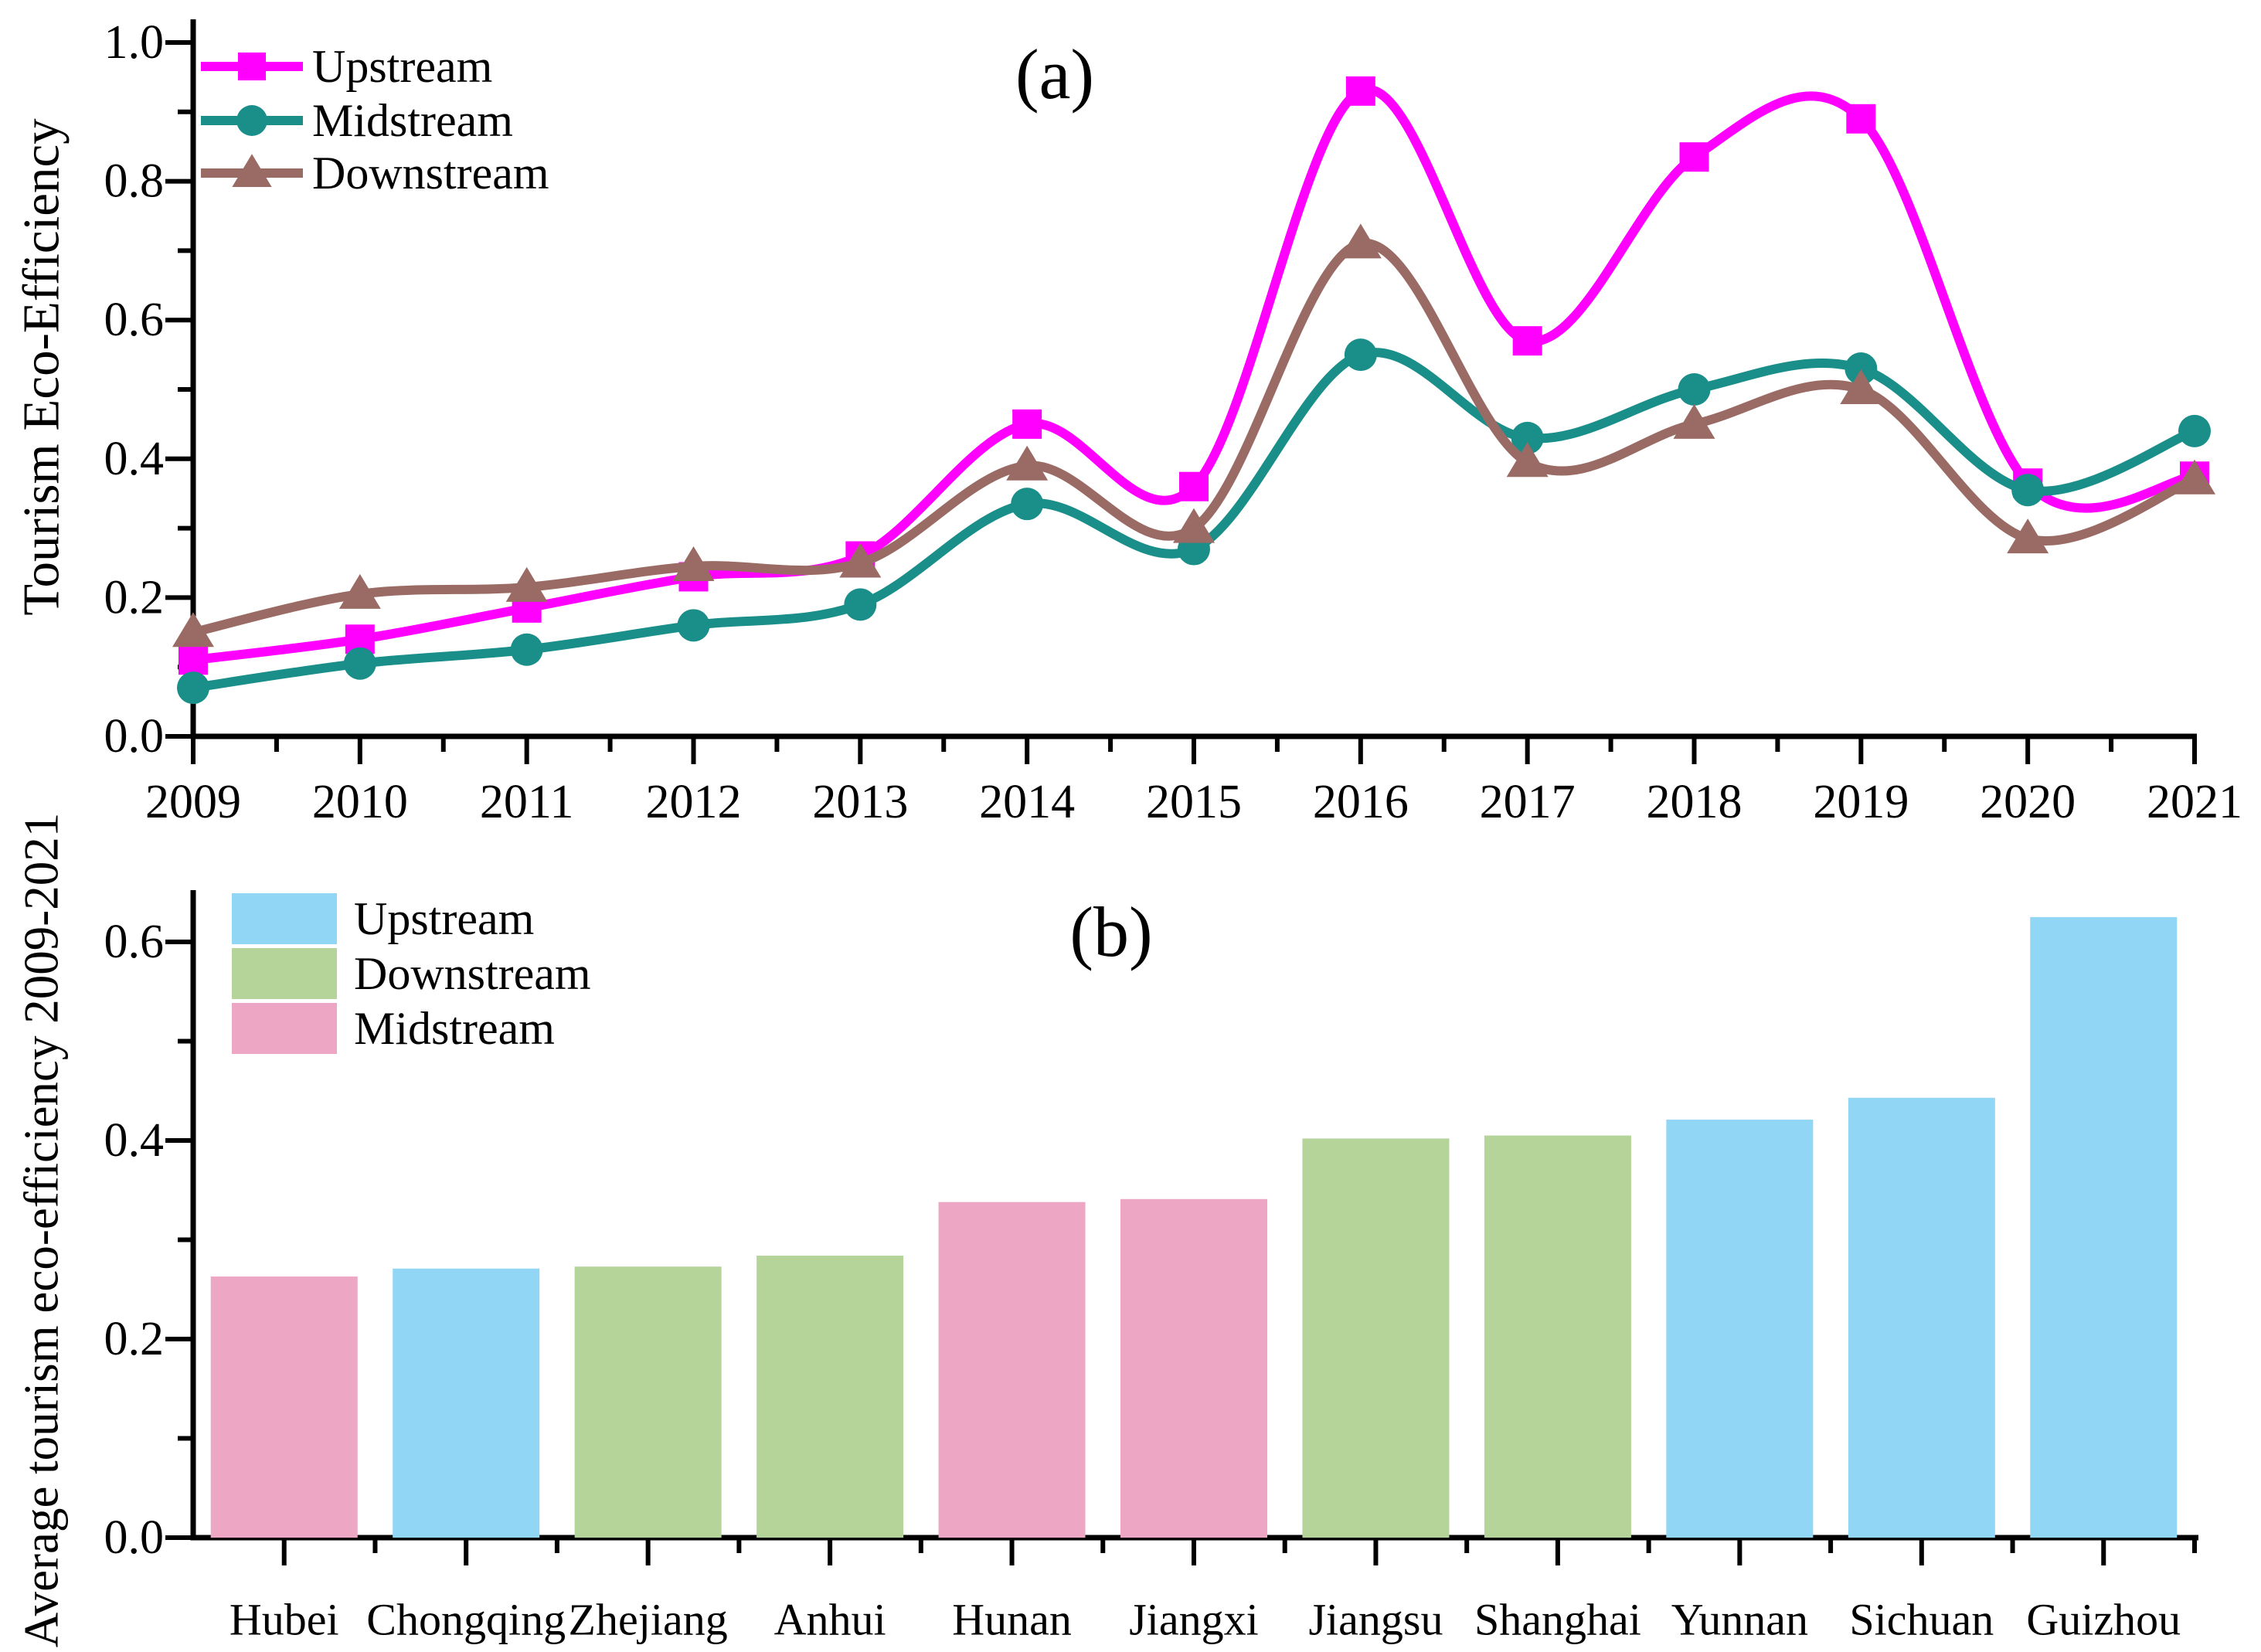 The height and width of the screenshot is (1652, 2261). Describe the element at coordinates (134, 597) in the screenshot. I see `panel-a-y-tick-label: 0.2` at that location.